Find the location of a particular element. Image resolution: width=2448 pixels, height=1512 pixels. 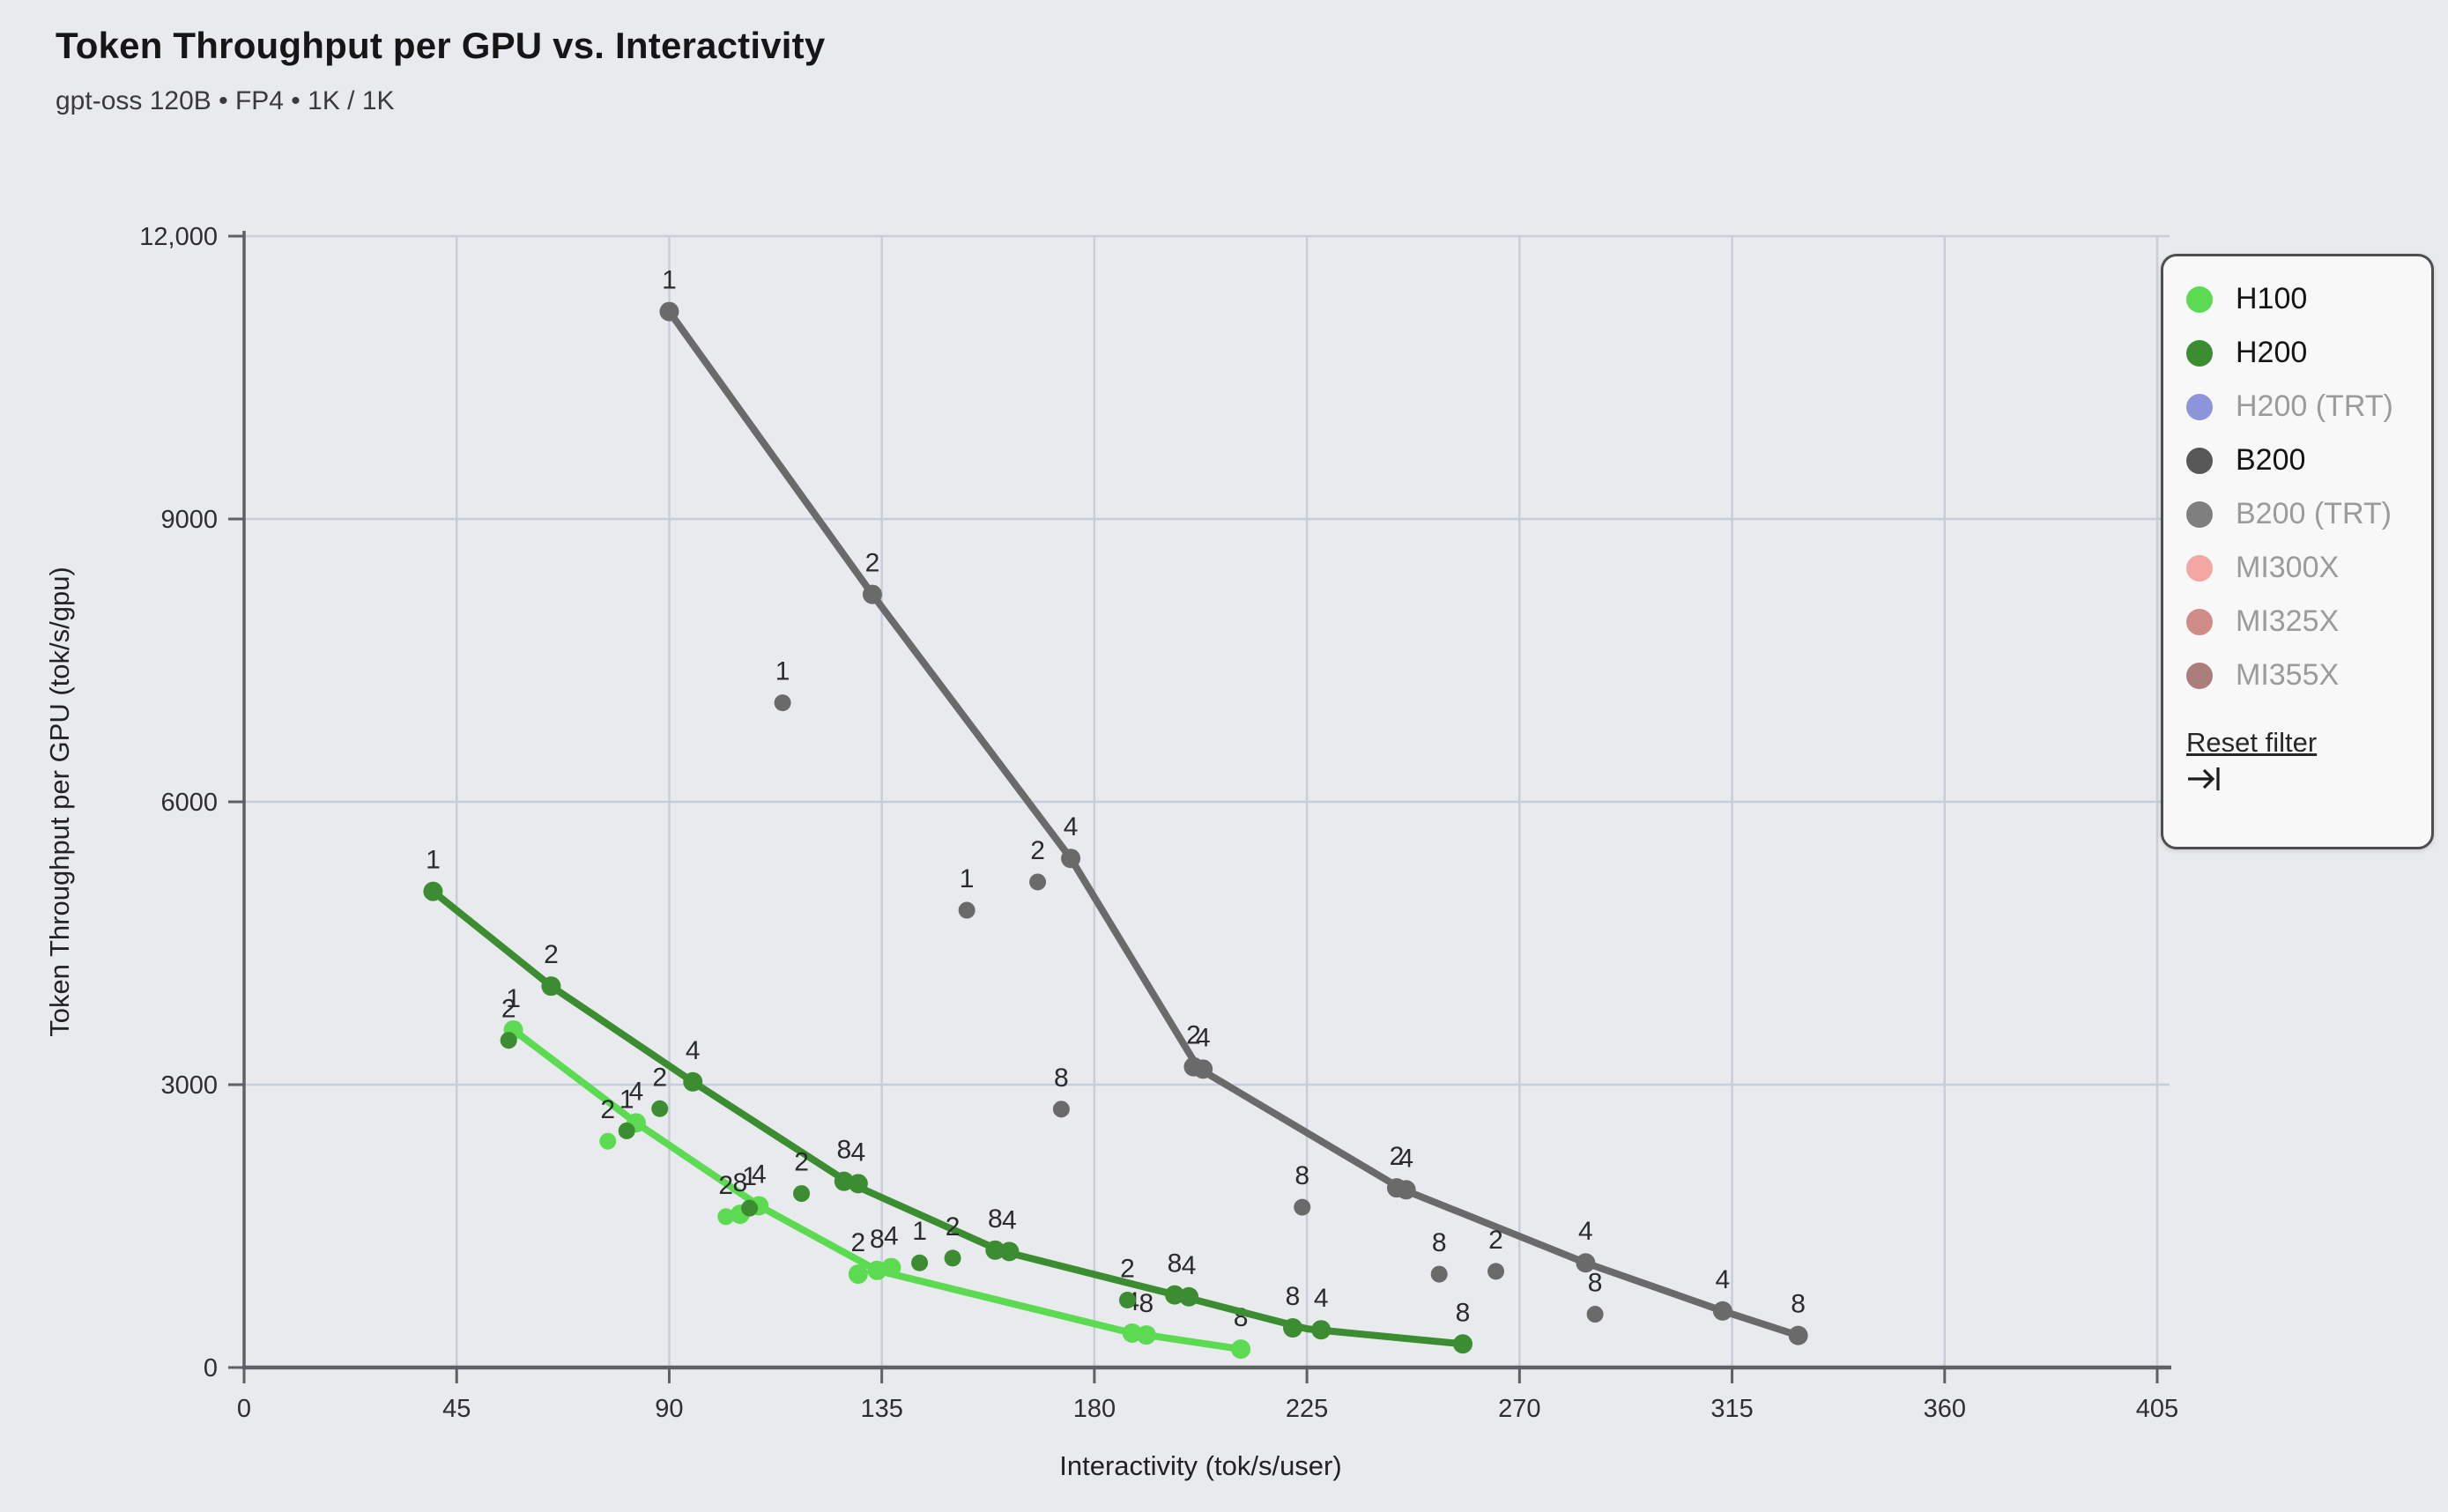

svg-text: 225 is located at coordinates (1307, 1409).